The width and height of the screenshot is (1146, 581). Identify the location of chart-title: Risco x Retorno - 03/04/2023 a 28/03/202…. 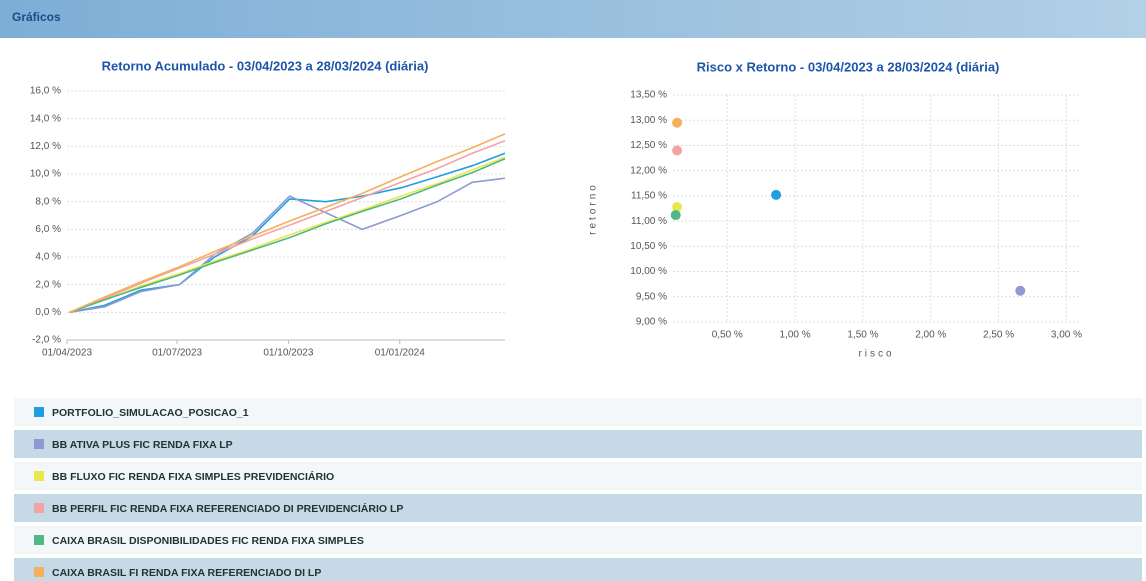
(848, 66).